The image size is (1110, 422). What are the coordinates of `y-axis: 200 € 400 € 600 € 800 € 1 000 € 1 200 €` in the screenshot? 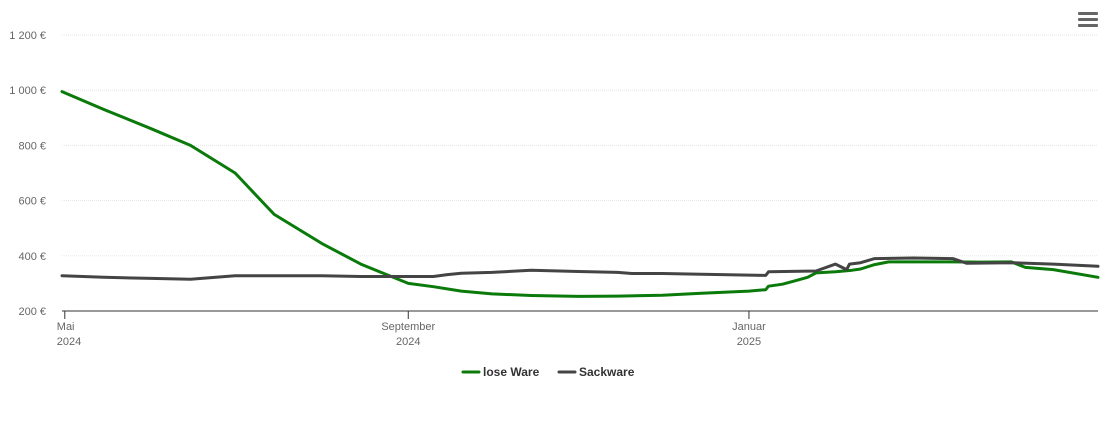 It's located at (27, 174).